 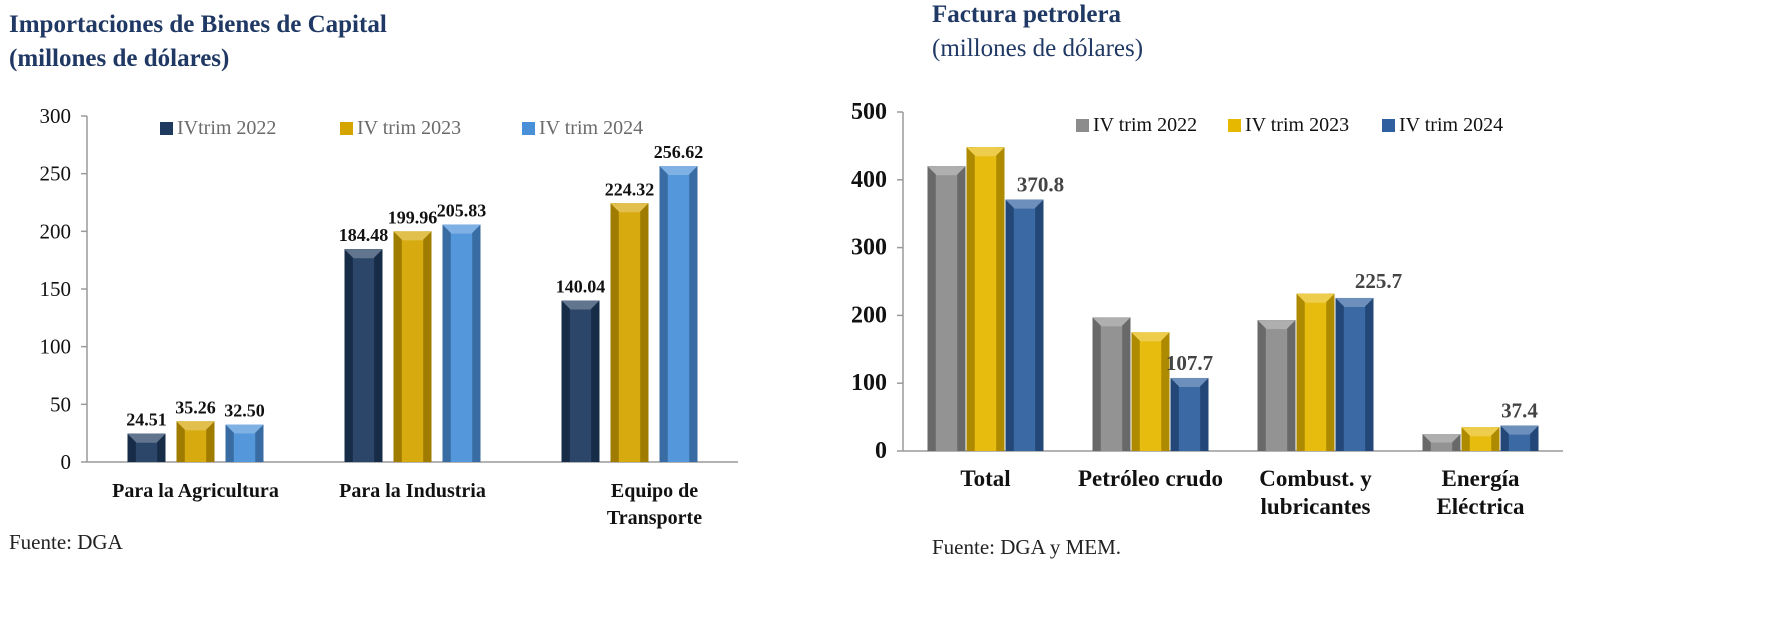 I want to click on chart-title: Factura petrolera, so click(x=1027, y=14).